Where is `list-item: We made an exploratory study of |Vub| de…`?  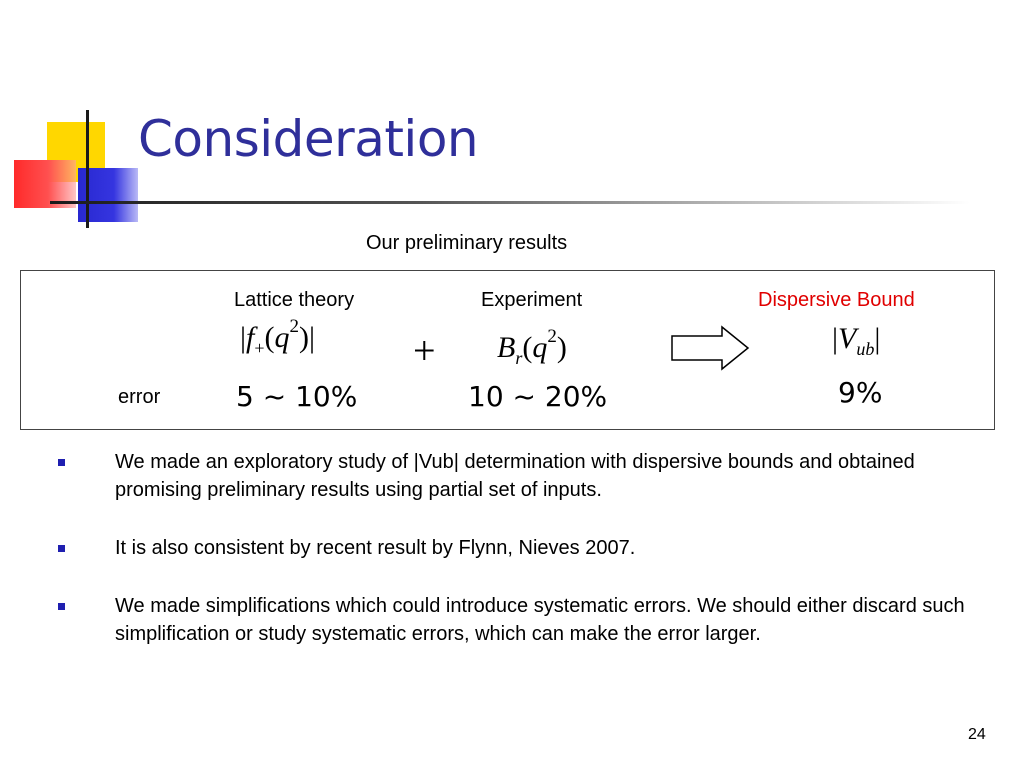 list-item: We made an exploratory study of |Vub| de… is located at coordinates (530, 476).